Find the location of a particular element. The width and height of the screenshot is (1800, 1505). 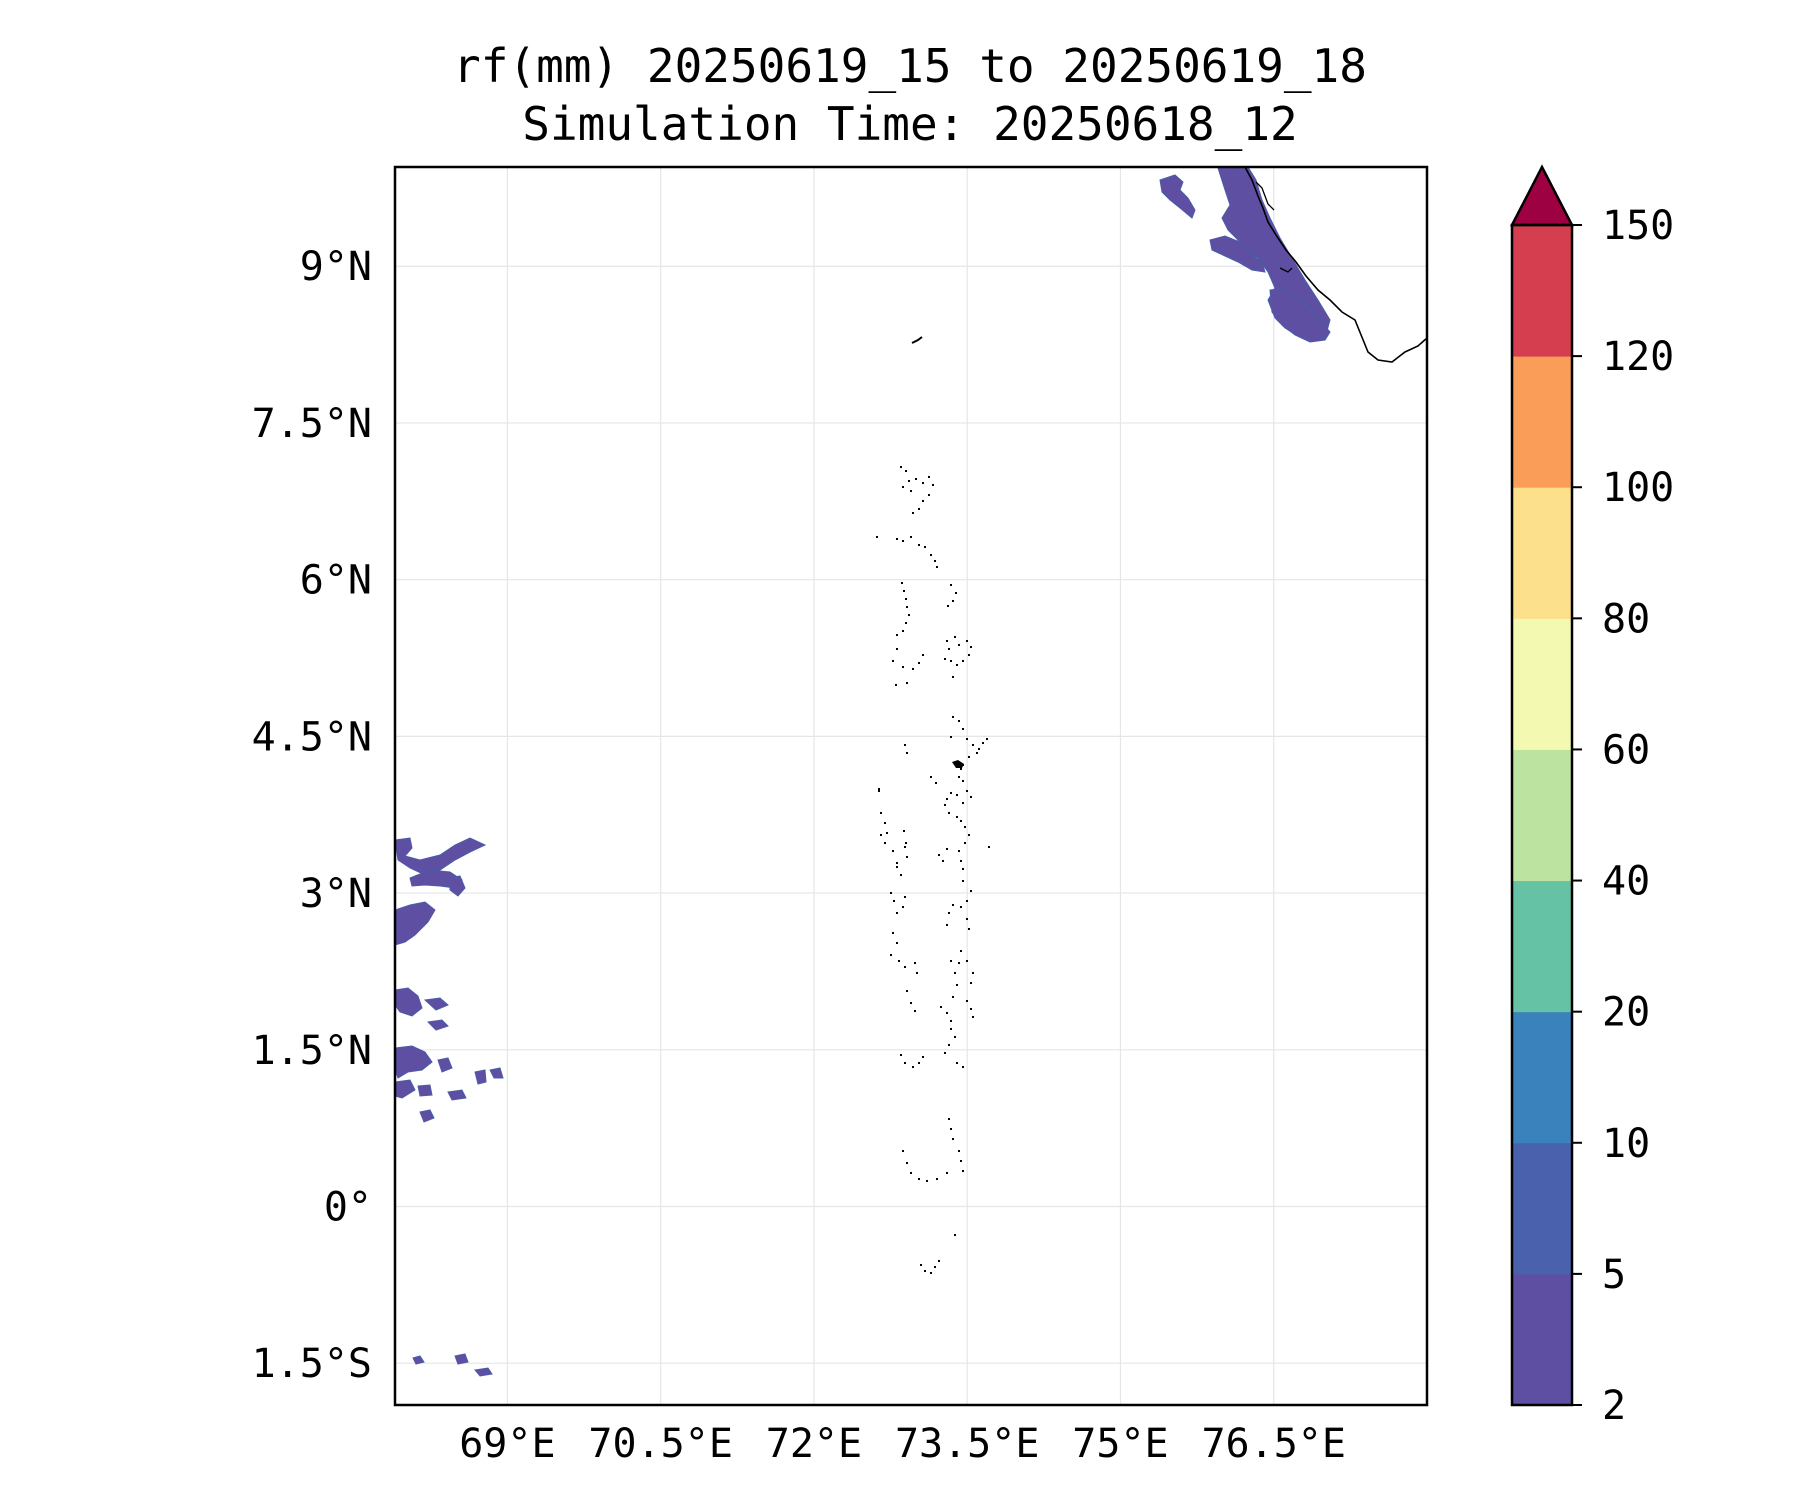

y-tick-label: 4.5°N is located at coordinates (312, 737).